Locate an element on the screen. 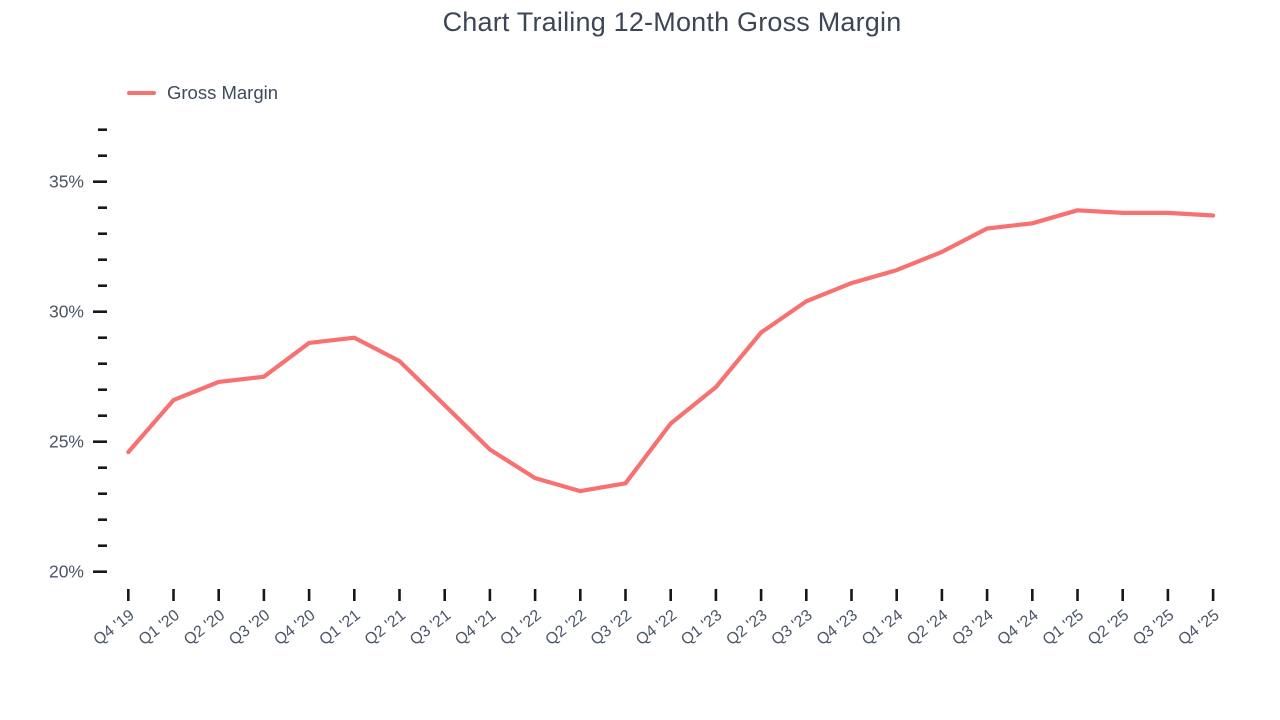 This screenshot has height=720, width=1280. x-axis-label: Q2 '25 is located at coordinates (1108, 628).